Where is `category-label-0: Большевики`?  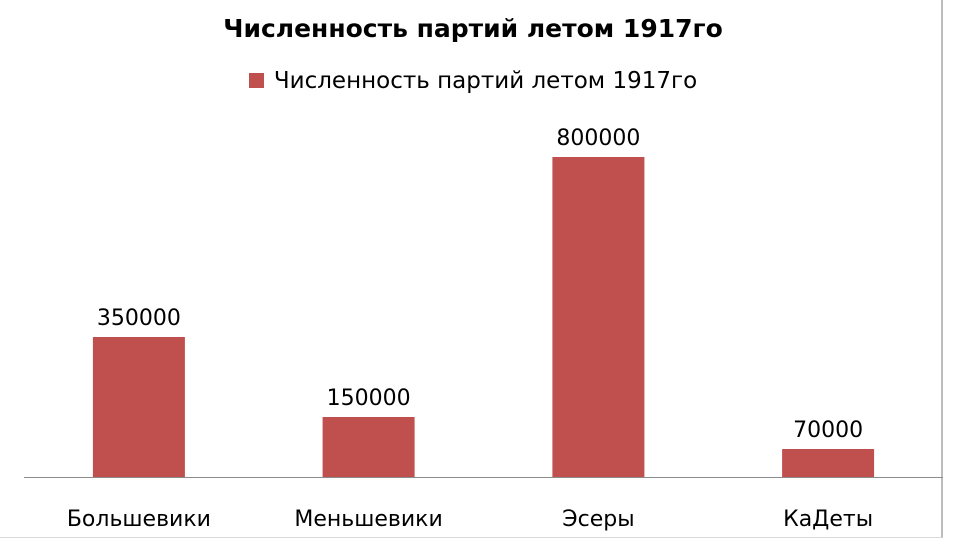
category-label-0: Большевики is located at coordinates (139, 519).